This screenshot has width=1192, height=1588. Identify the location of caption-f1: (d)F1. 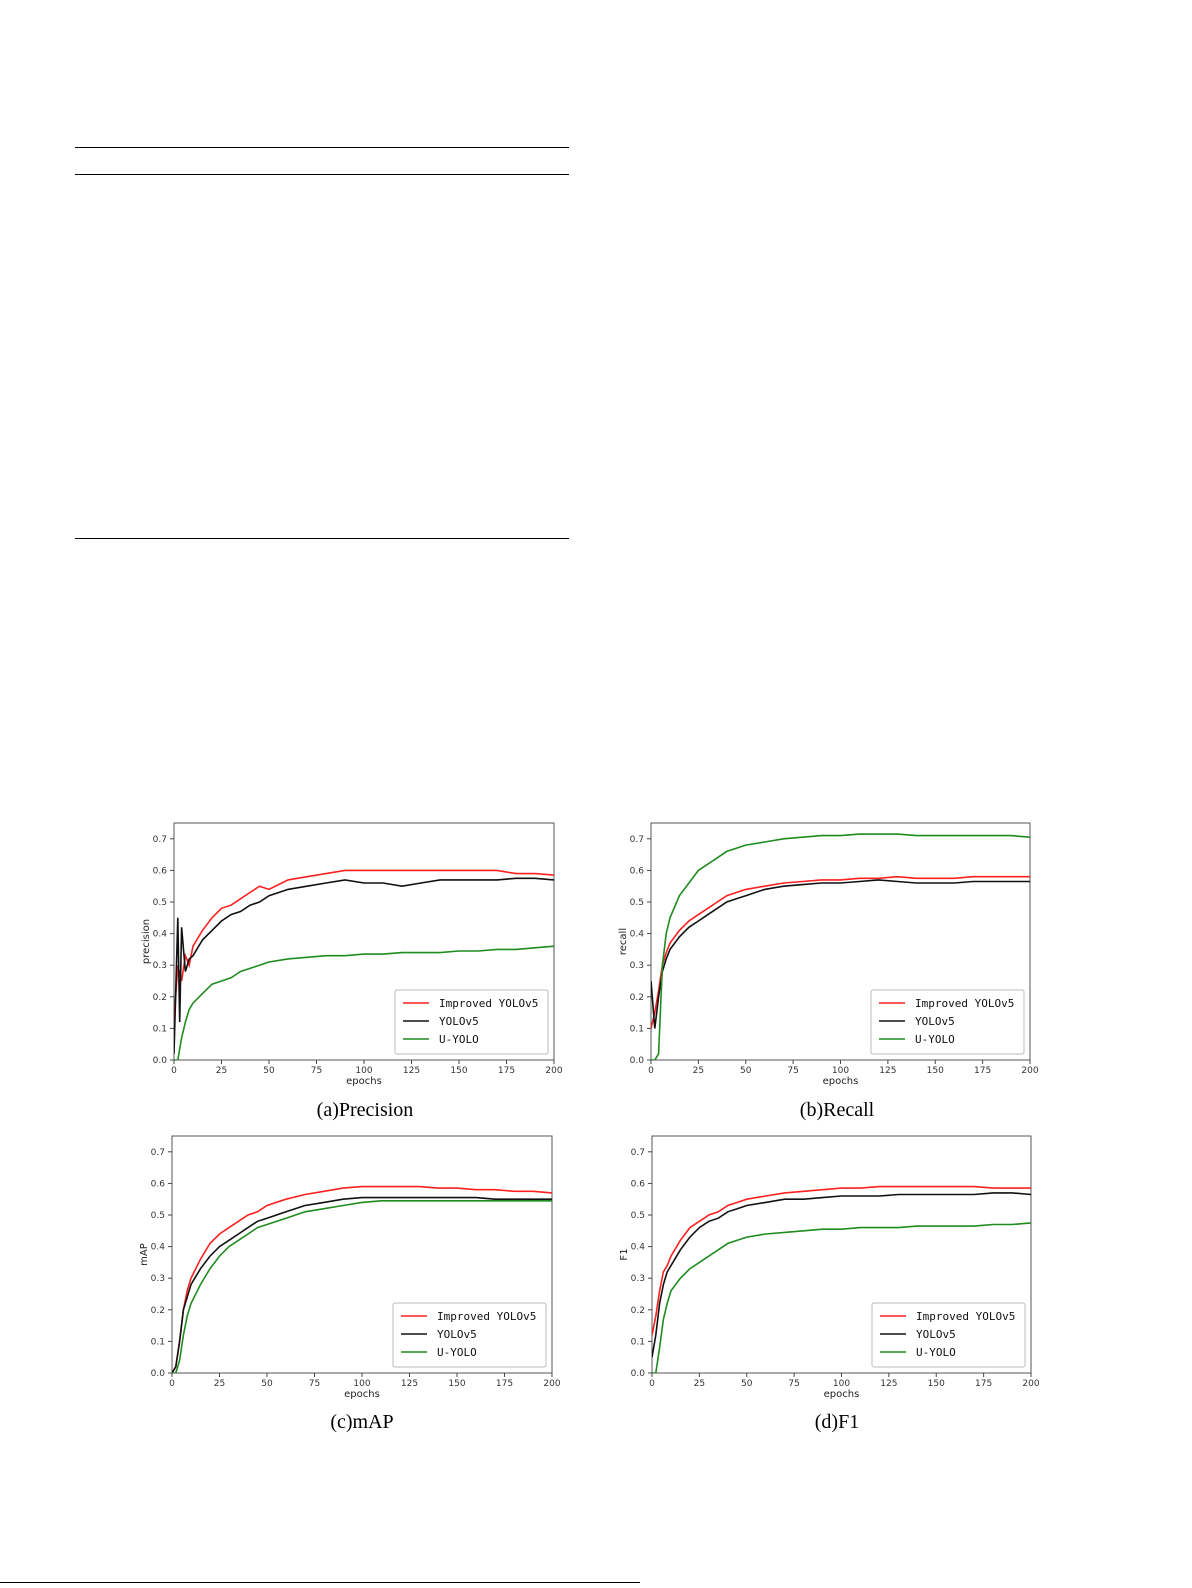
(837, 1422).